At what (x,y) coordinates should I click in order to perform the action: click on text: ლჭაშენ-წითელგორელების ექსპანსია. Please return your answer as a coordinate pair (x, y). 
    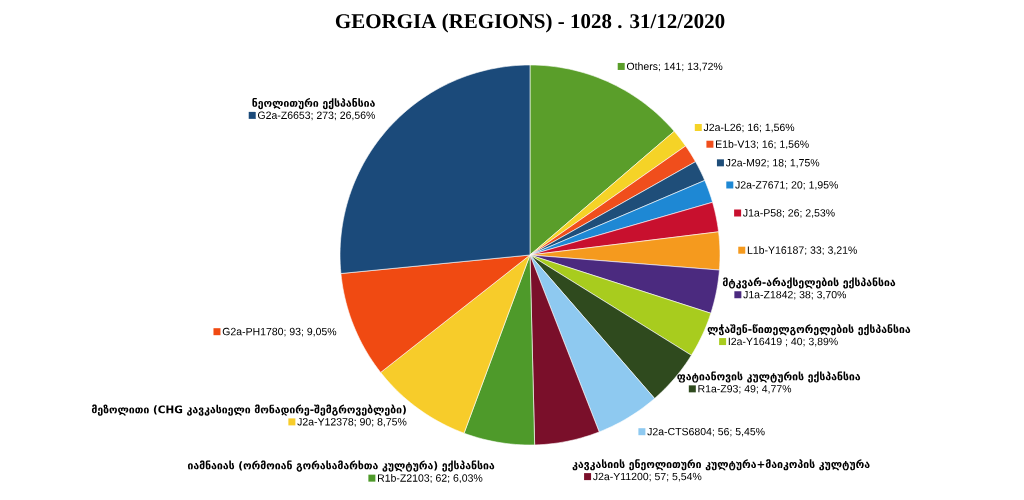
    Looking at the image, I should click on (809, 330).